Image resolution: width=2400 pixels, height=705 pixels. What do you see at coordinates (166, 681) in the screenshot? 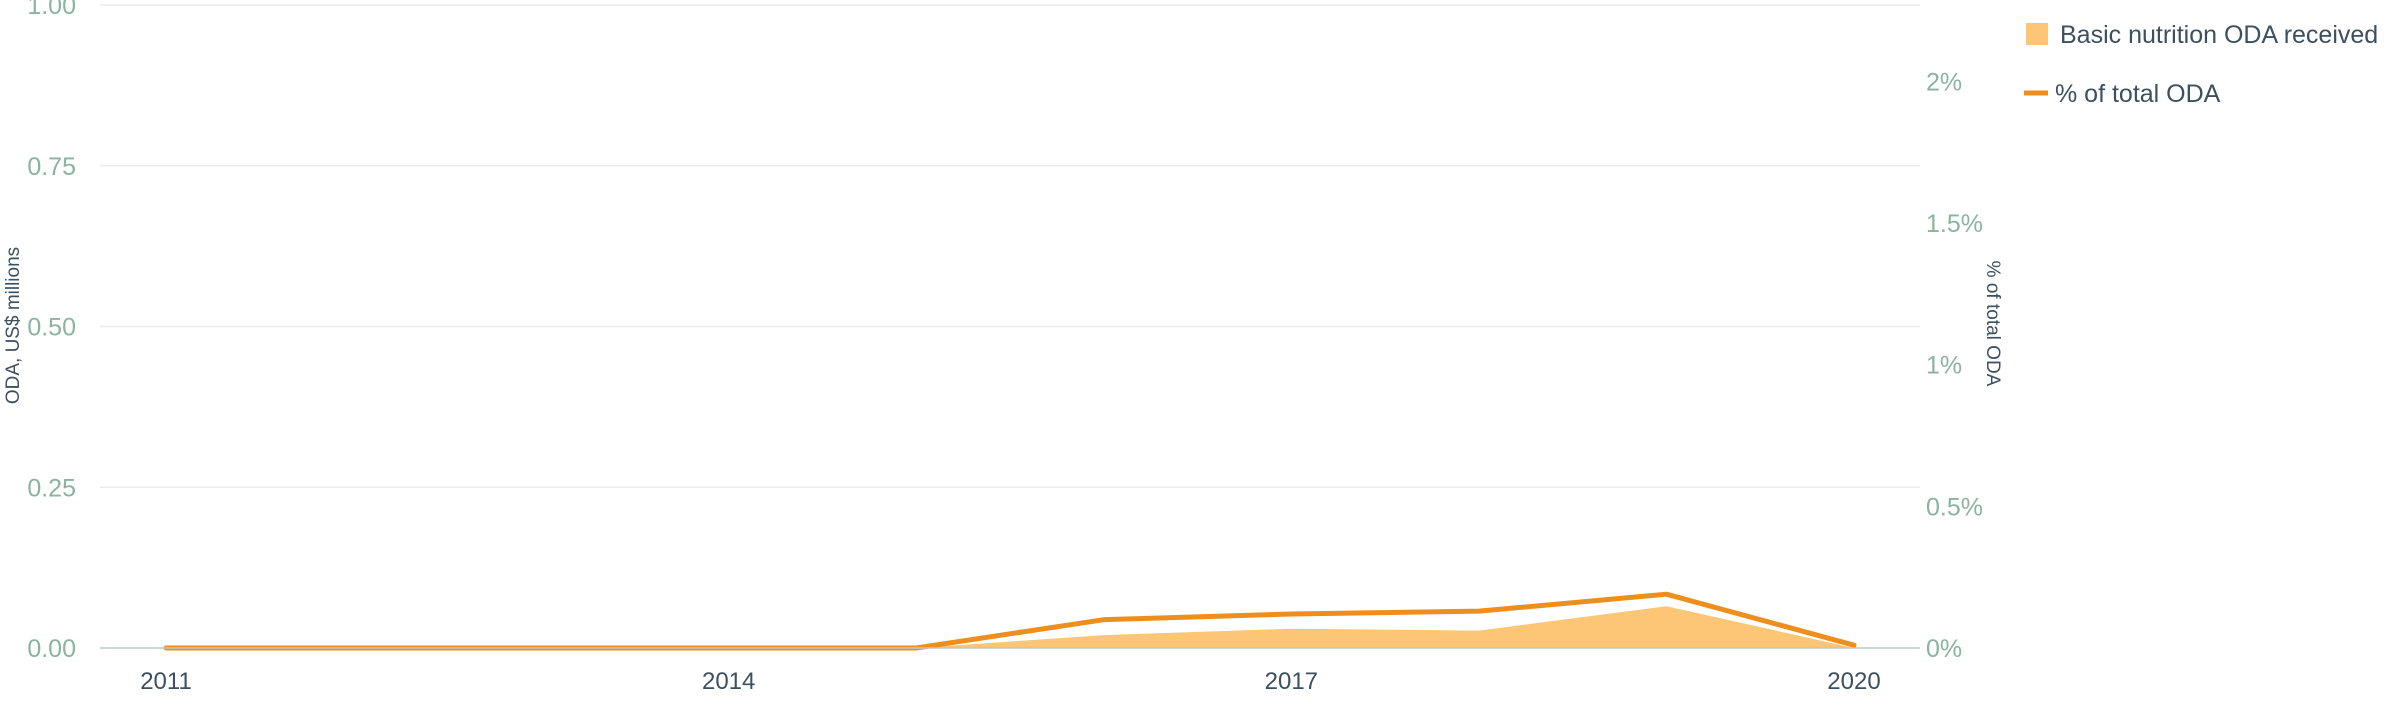
I see `x-tick-label: 2011` at bounding box center [166, 681].